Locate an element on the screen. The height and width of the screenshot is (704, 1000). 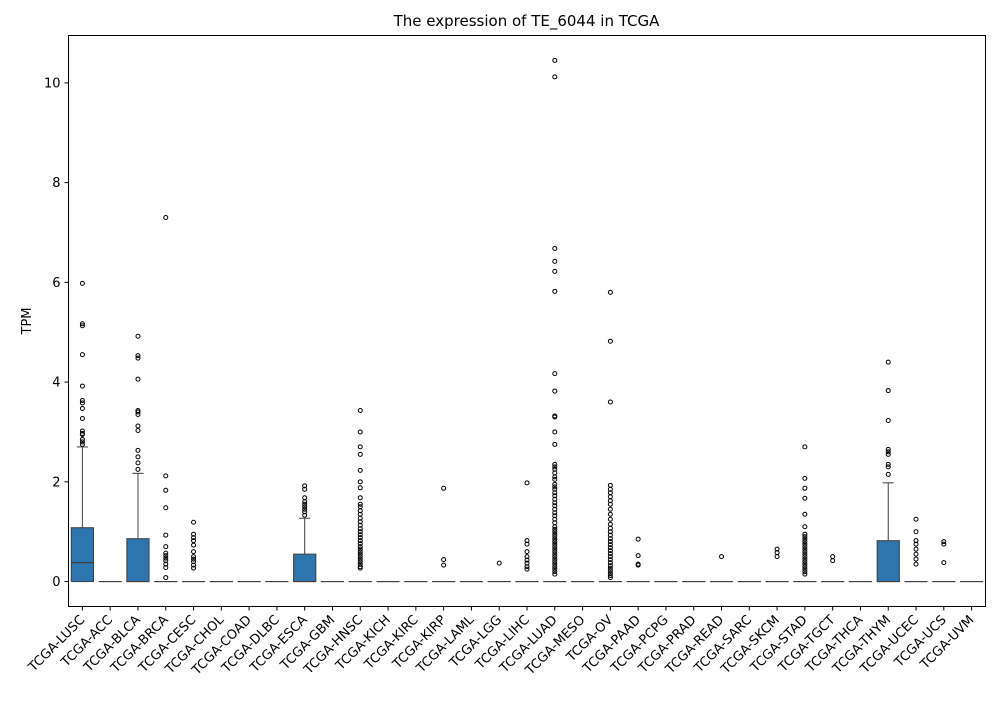
y-tick-label: 6 is located at coordinates (56, 283).